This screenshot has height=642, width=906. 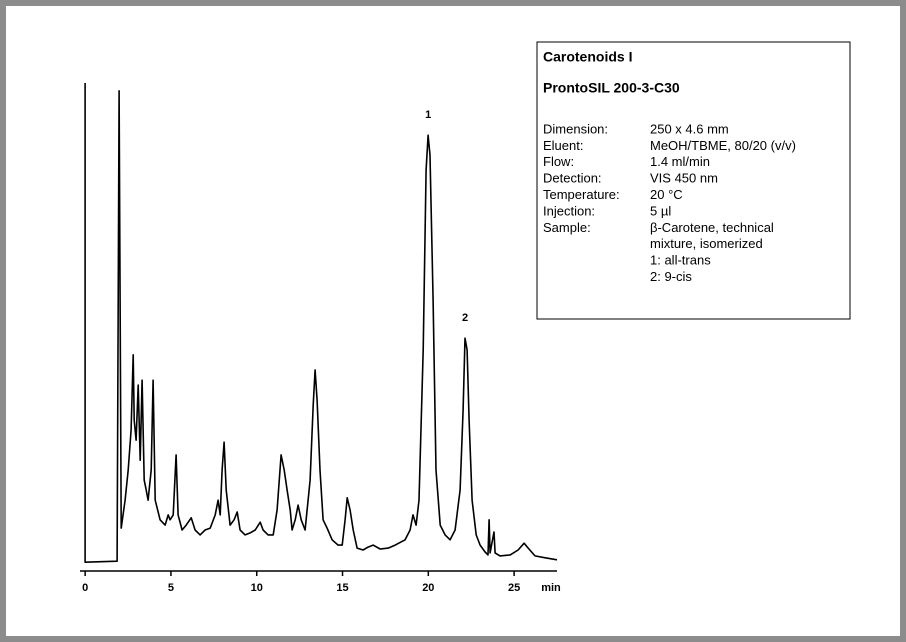 What do you see at coordinates (428, 115) in the screenshot?
I see `peak-label: 1` at bounding box center [428, 115].